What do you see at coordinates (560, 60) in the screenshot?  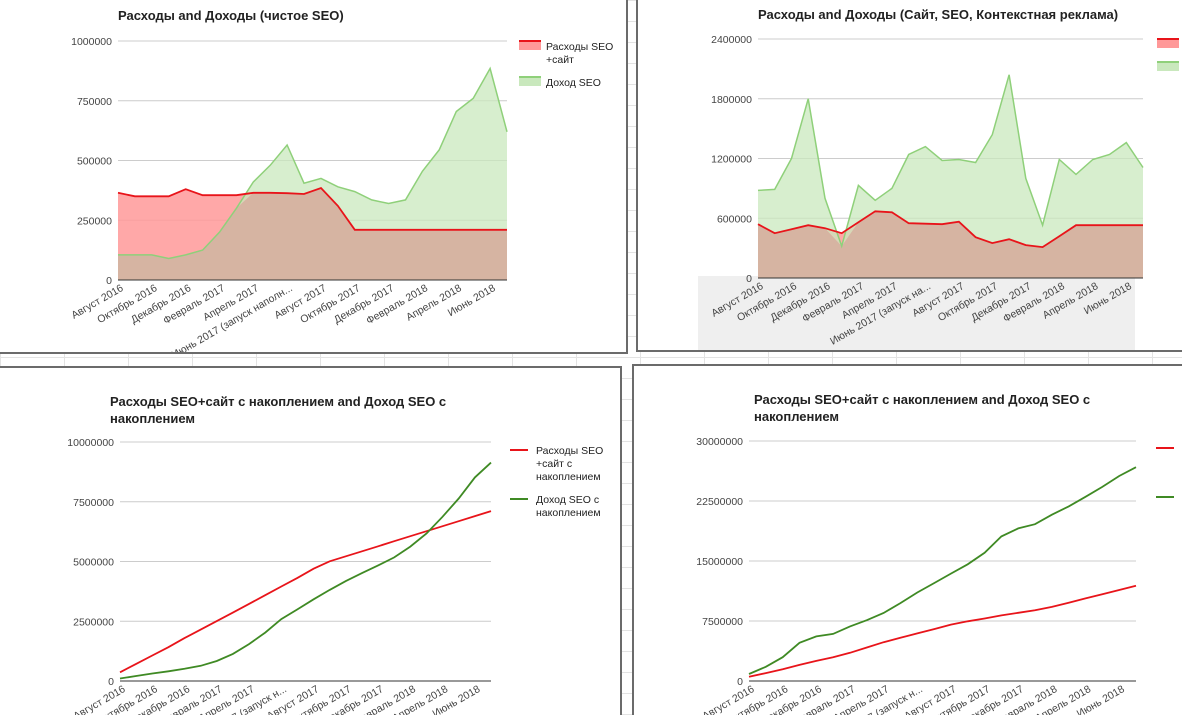 I see `legend-label: +сайт` at bounding box center [560, 60].